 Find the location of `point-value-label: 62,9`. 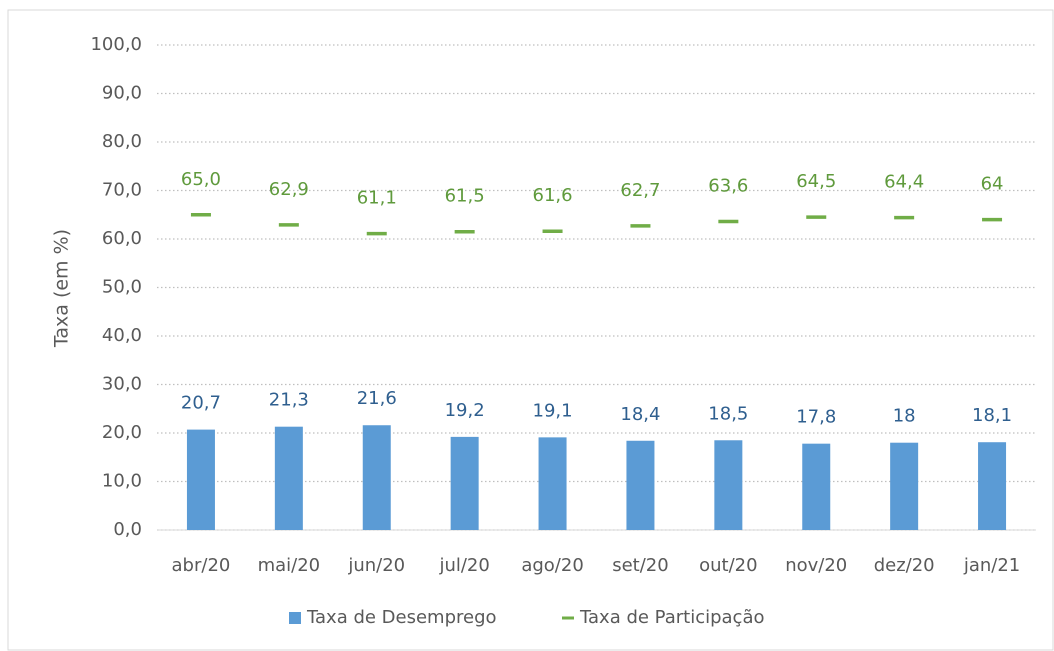

point-value-label: 62,9 is located at coordinates (289, 189).